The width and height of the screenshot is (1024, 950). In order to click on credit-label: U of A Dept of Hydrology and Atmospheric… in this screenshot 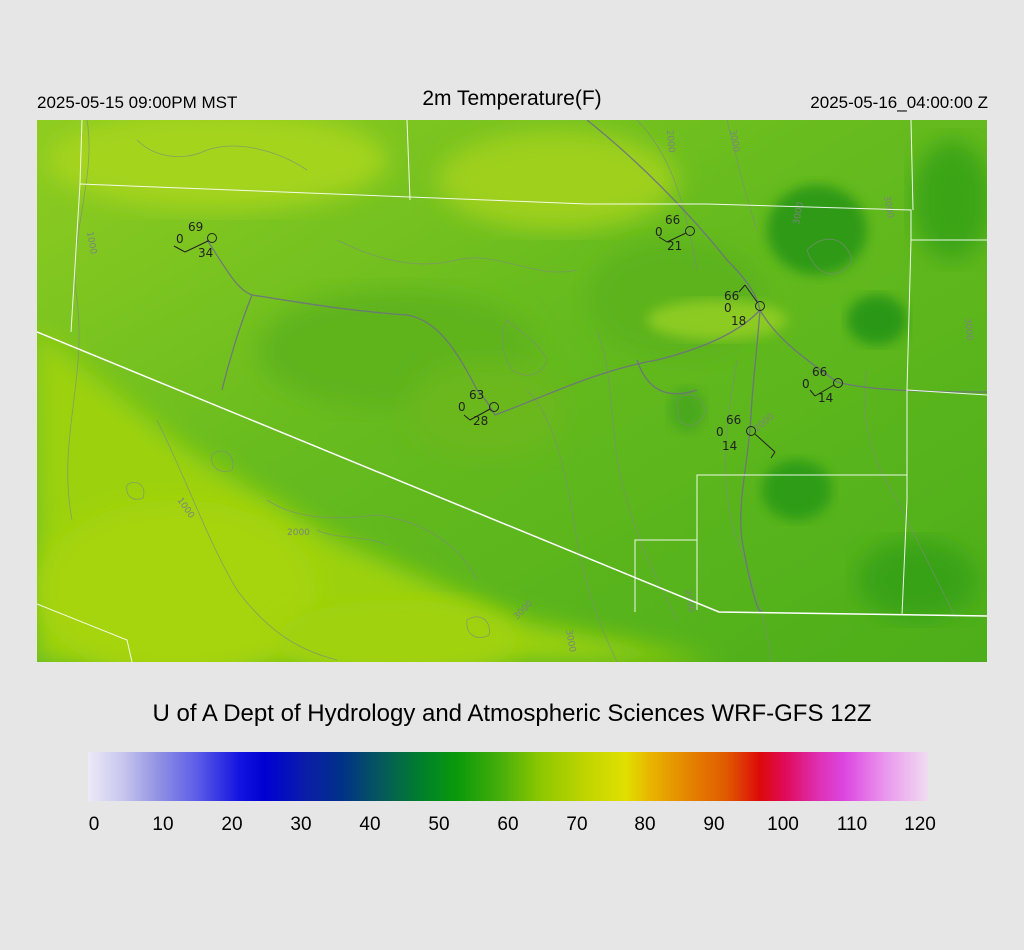, I will do `click(512, 713)`.